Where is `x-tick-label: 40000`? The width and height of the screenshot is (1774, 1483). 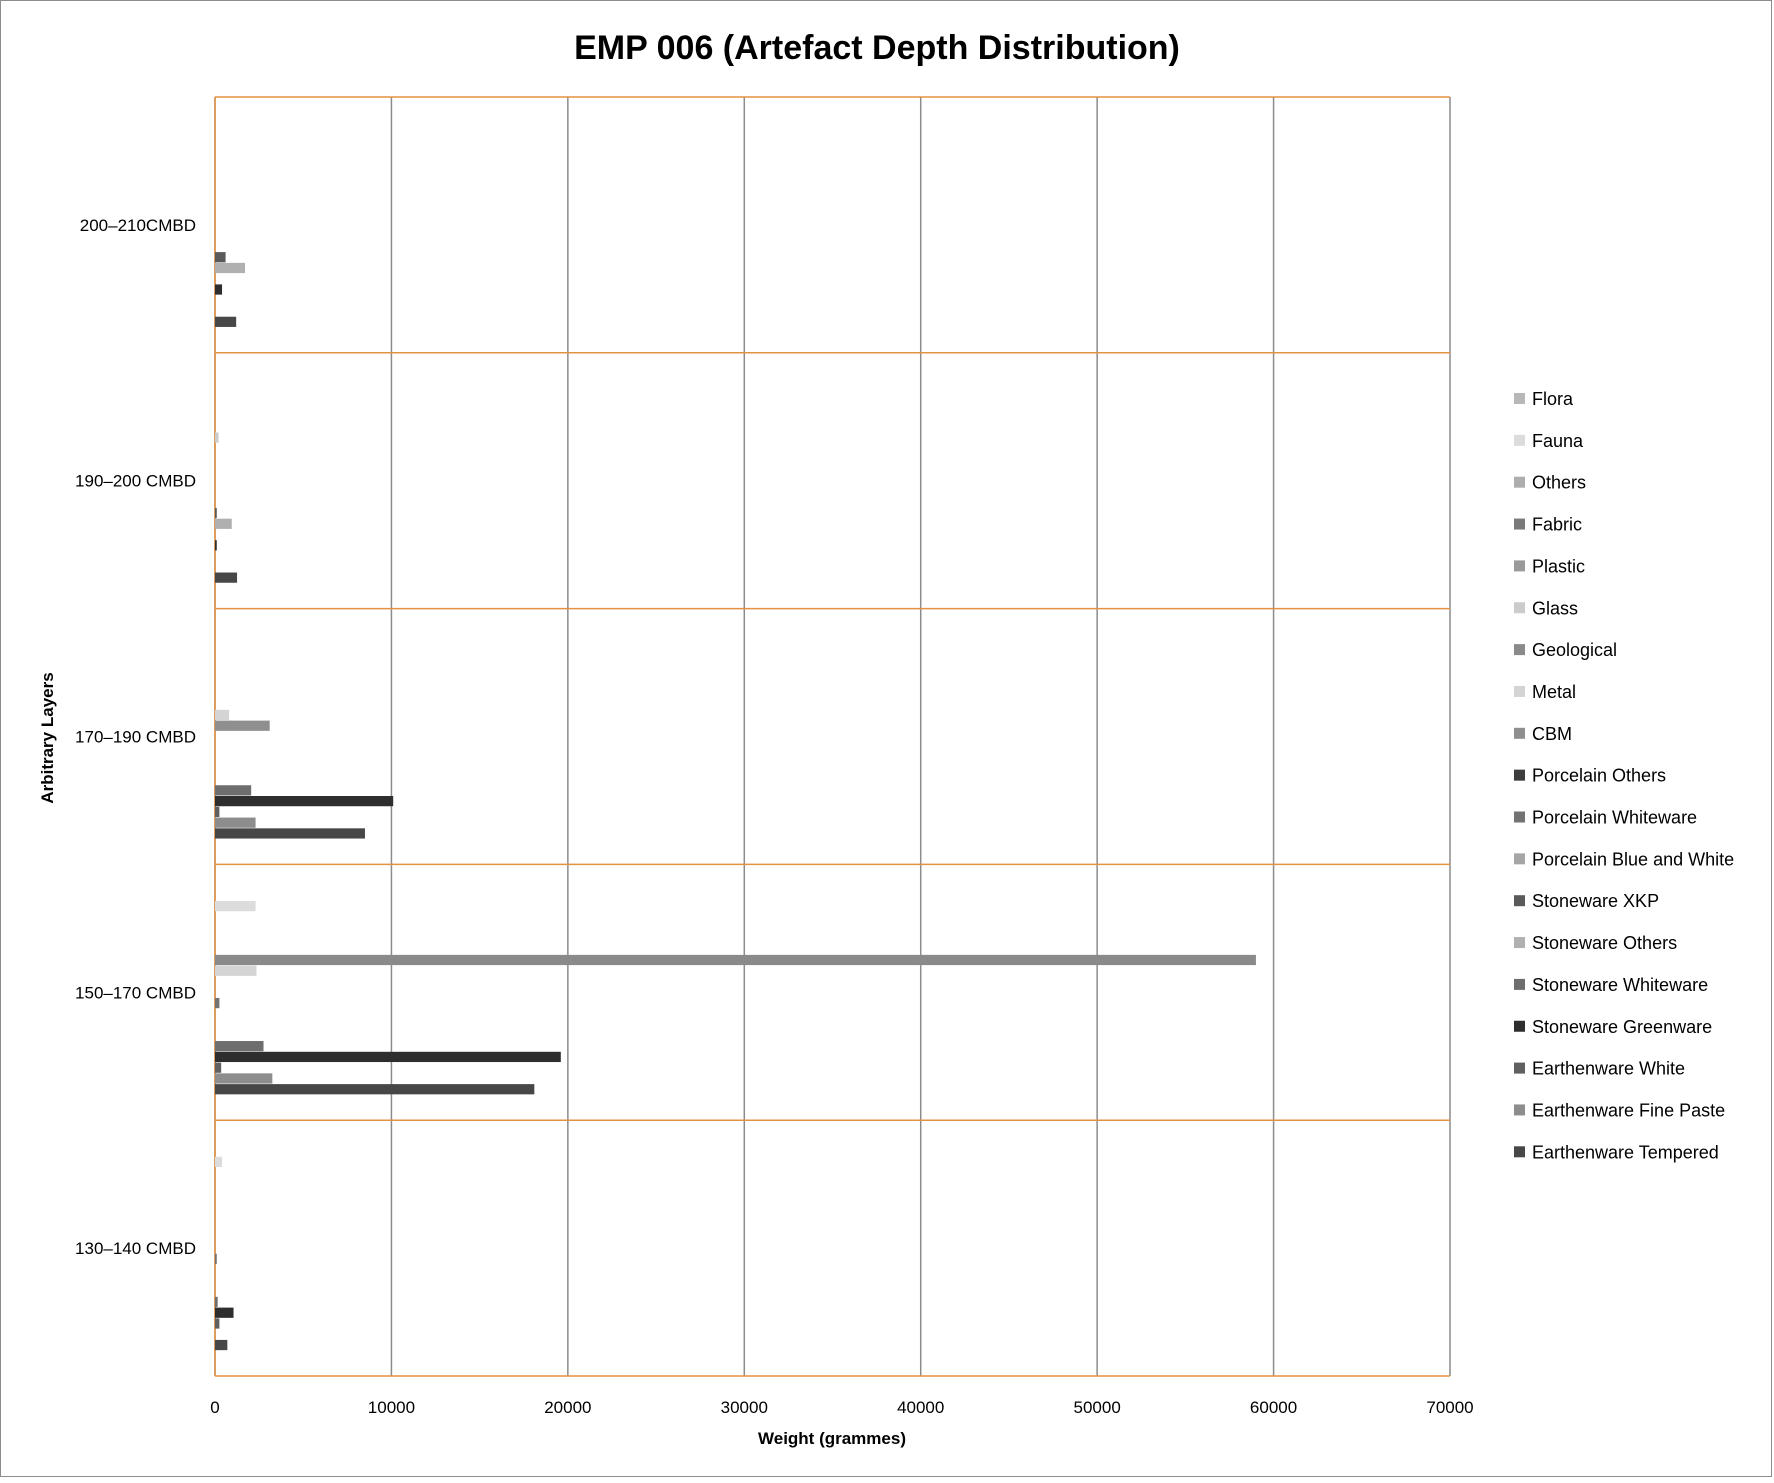 x-tick-label: 40000 is located at coordinates (920, 1407).